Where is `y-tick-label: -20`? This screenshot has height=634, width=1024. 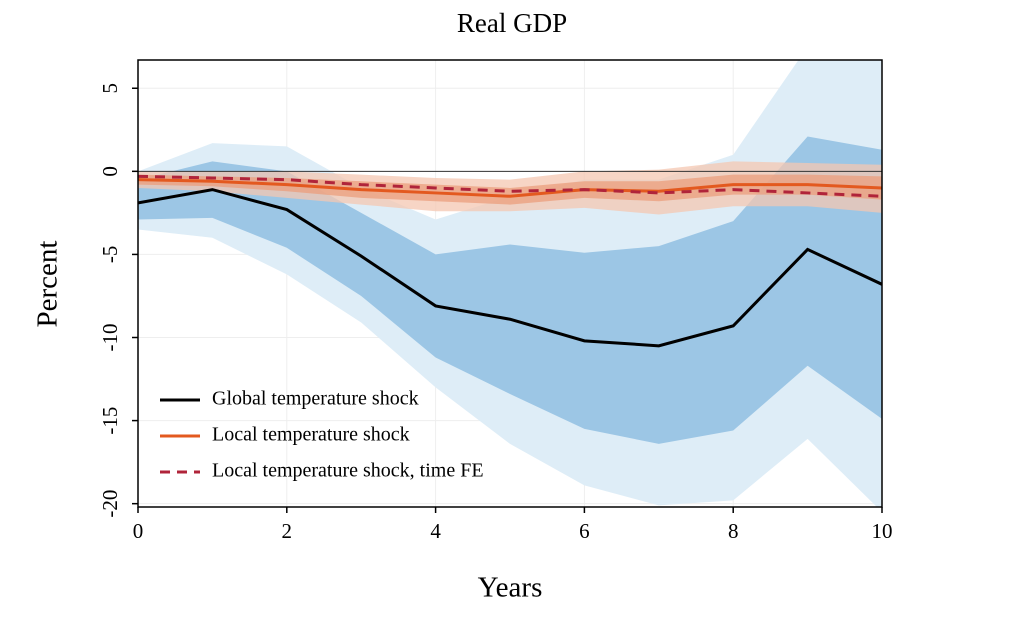
y-tick-label: -20 is located at coordinates (110, 504).